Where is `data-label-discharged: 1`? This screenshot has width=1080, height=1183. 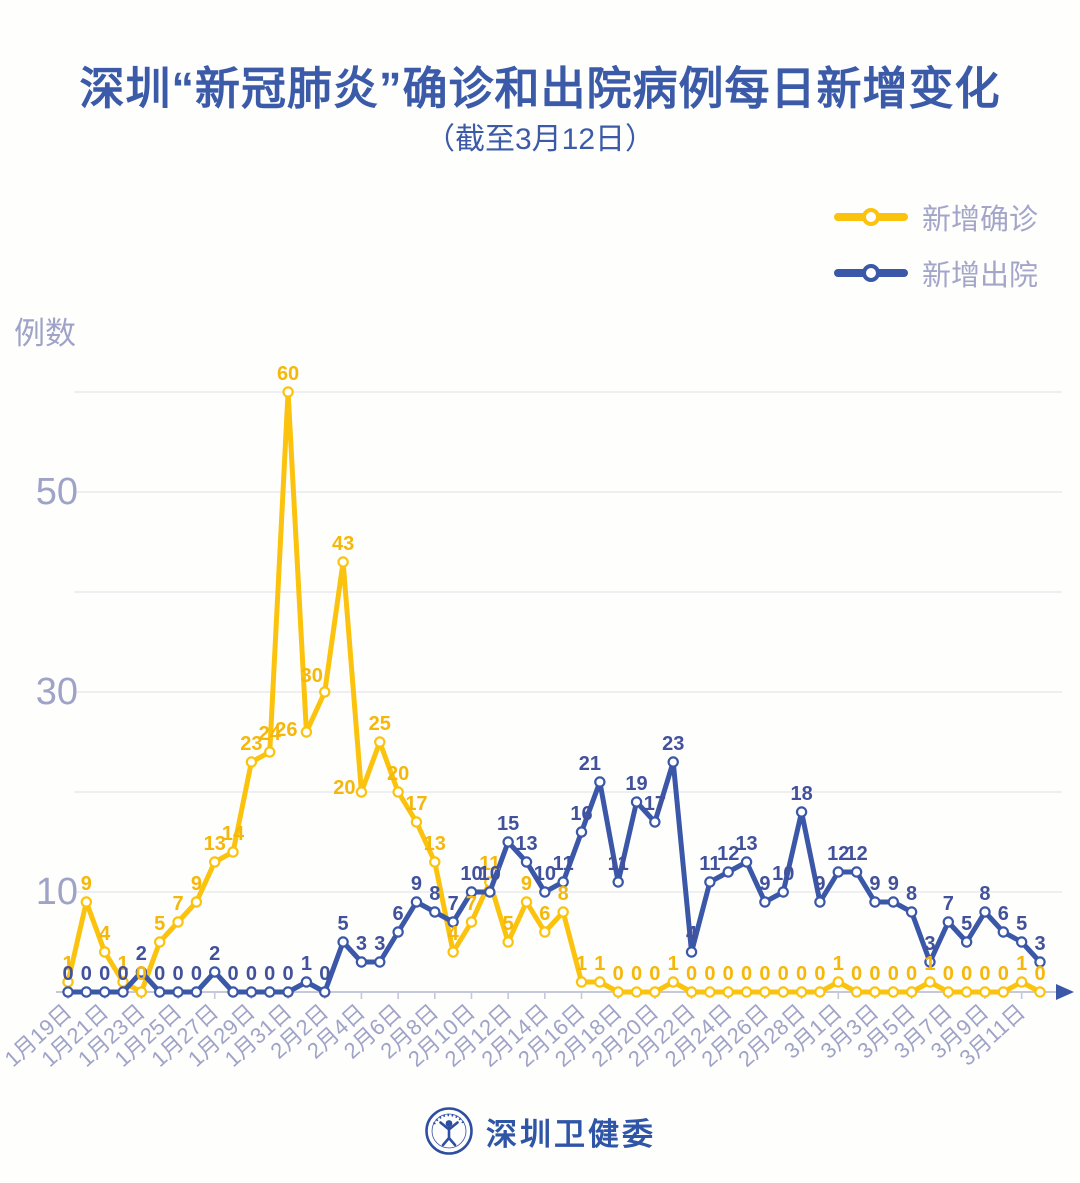 data-label-discharged: 1 is located at coordinates (306, 964).